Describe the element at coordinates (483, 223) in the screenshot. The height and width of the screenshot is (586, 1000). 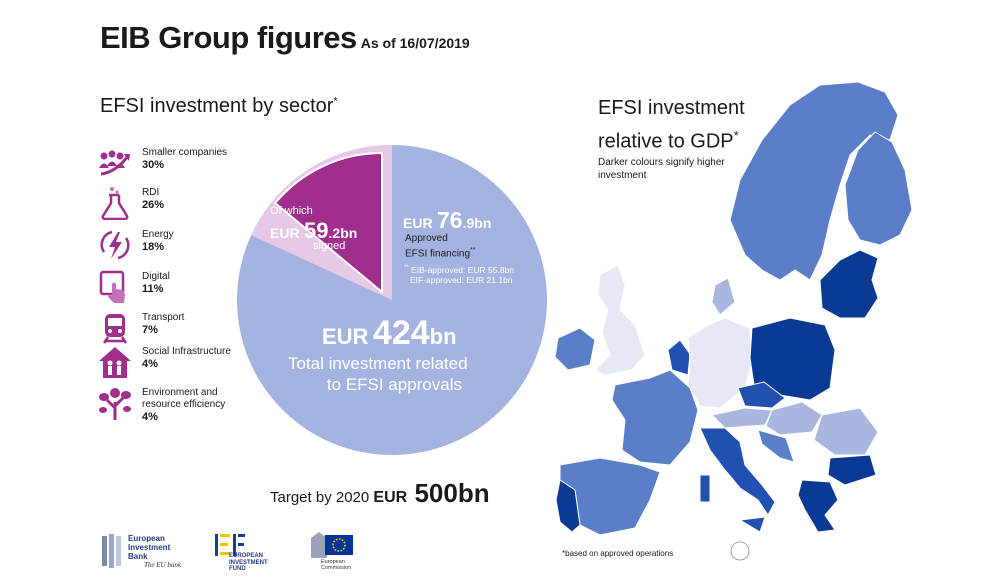
I see `approved-unit: bn` at that location.